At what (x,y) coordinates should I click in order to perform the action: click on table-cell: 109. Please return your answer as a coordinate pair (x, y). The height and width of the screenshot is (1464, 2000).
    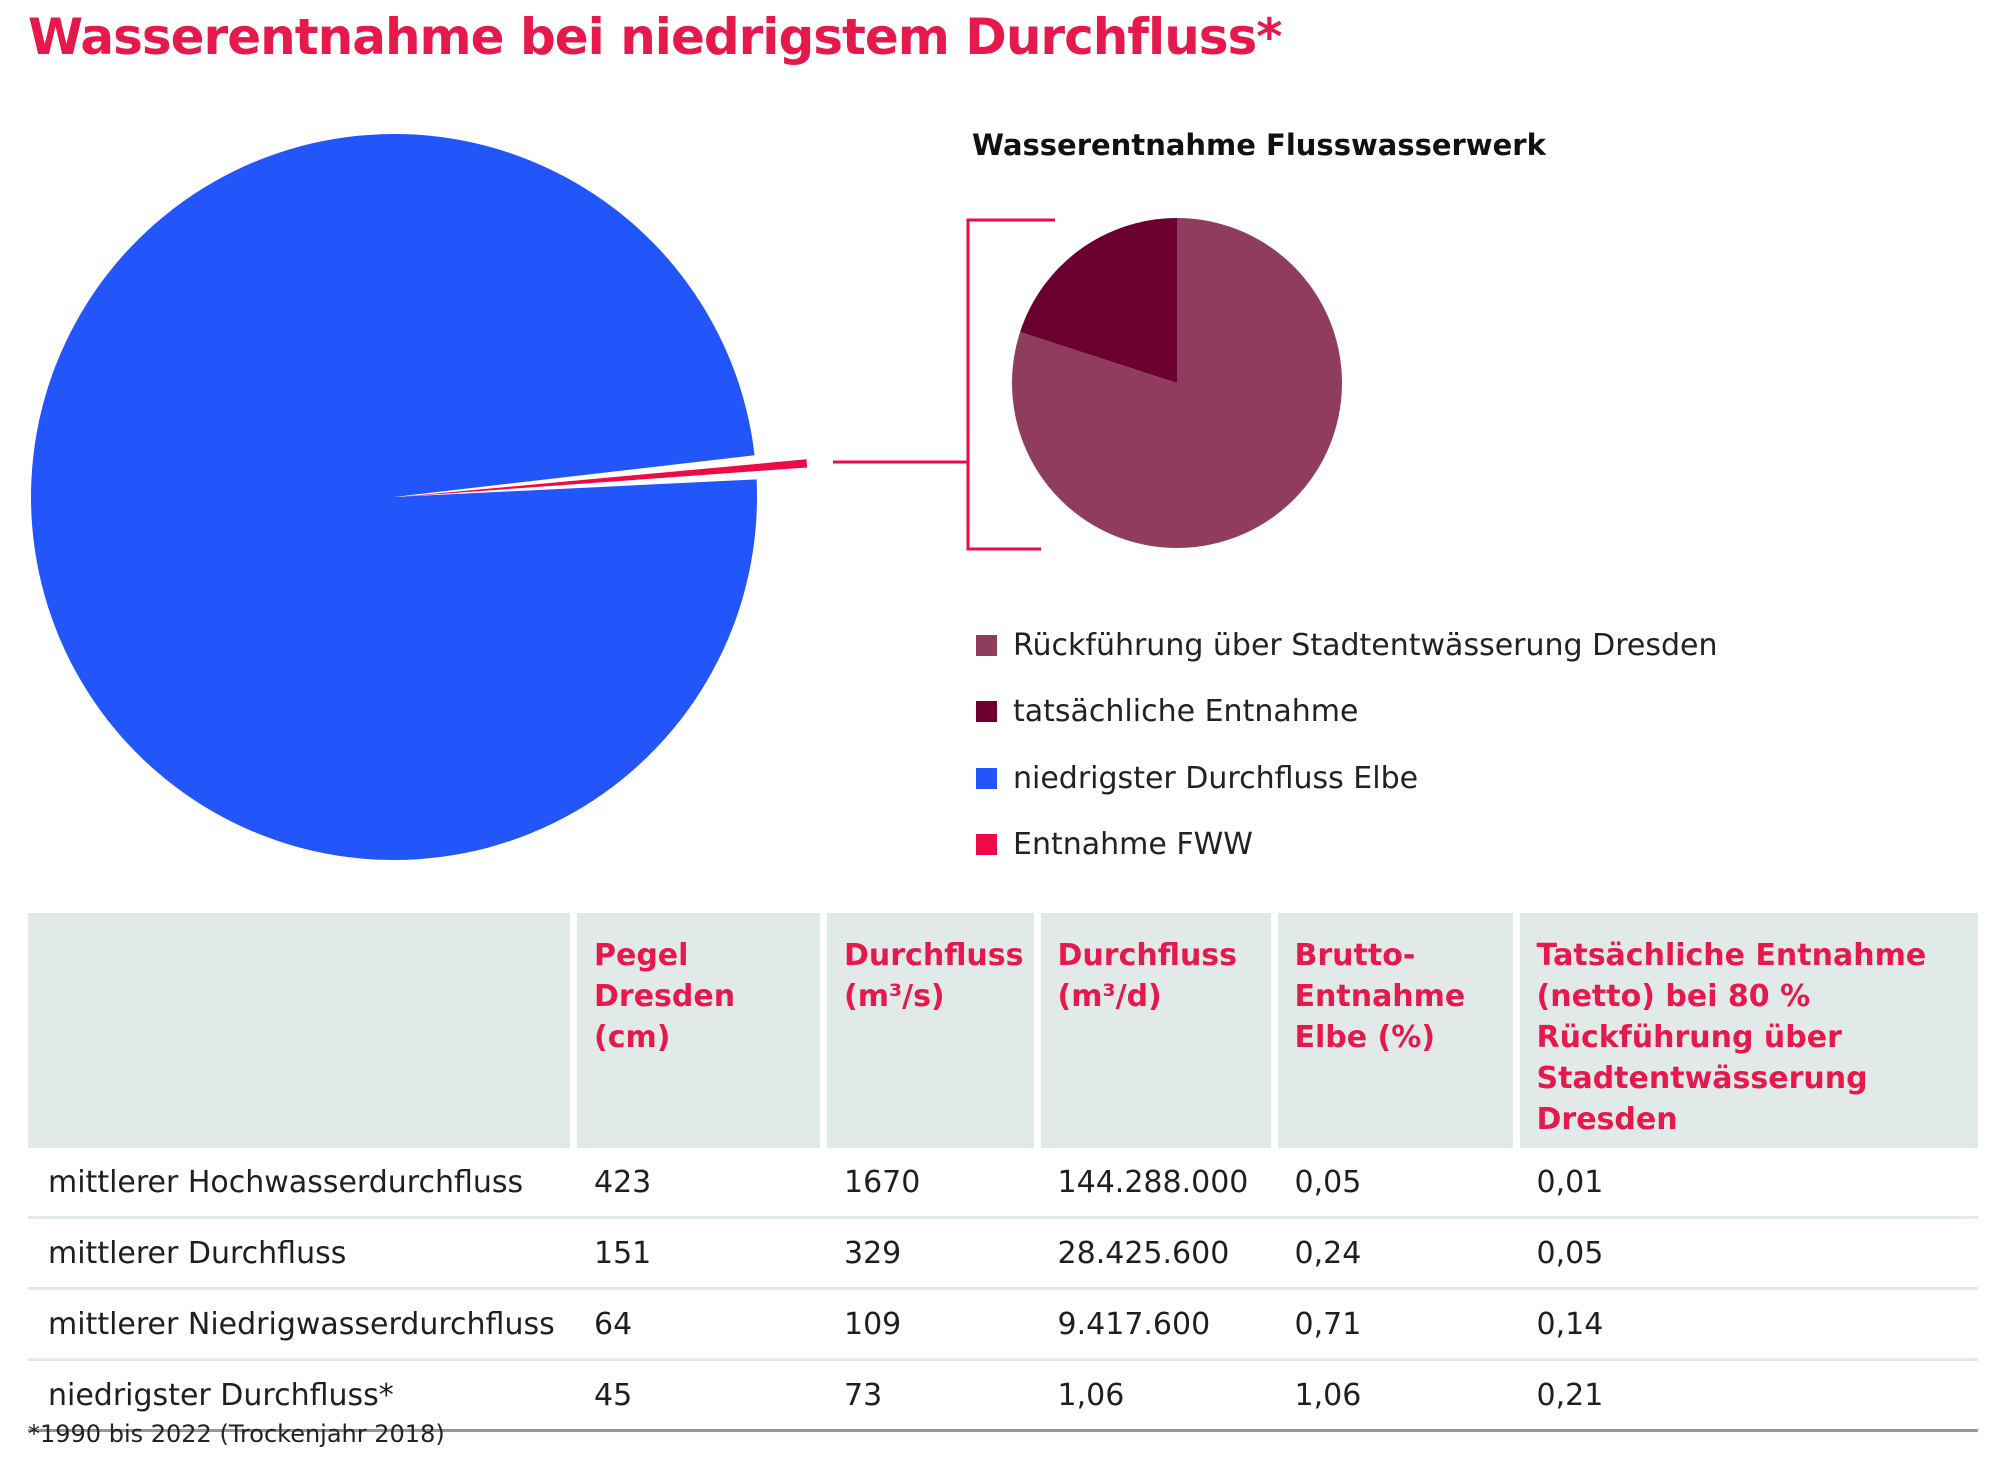
    Looking at the image, I should click on (934, 1325).